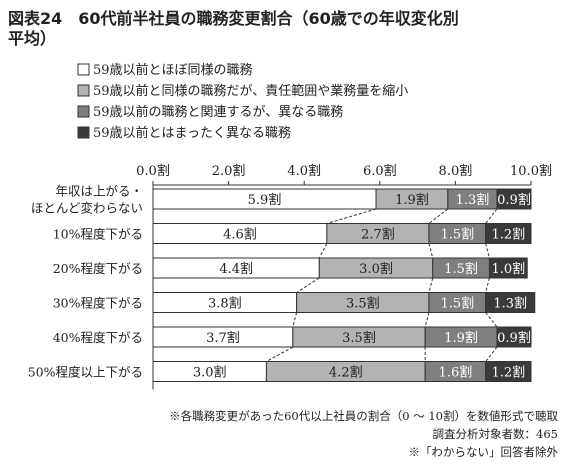  Describe the element at coordinates (484, 452) in the screenshot. I see `footnote-2: ※「わからない」回答者除外` at that location.